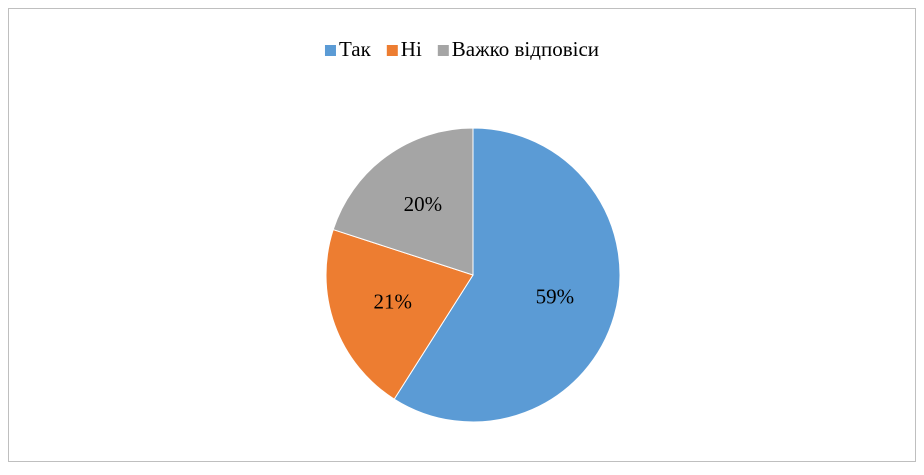 Image resolution: width=924 pixels, height=475 pixels. I want to click on data-label: 59%, so click(555, 297).